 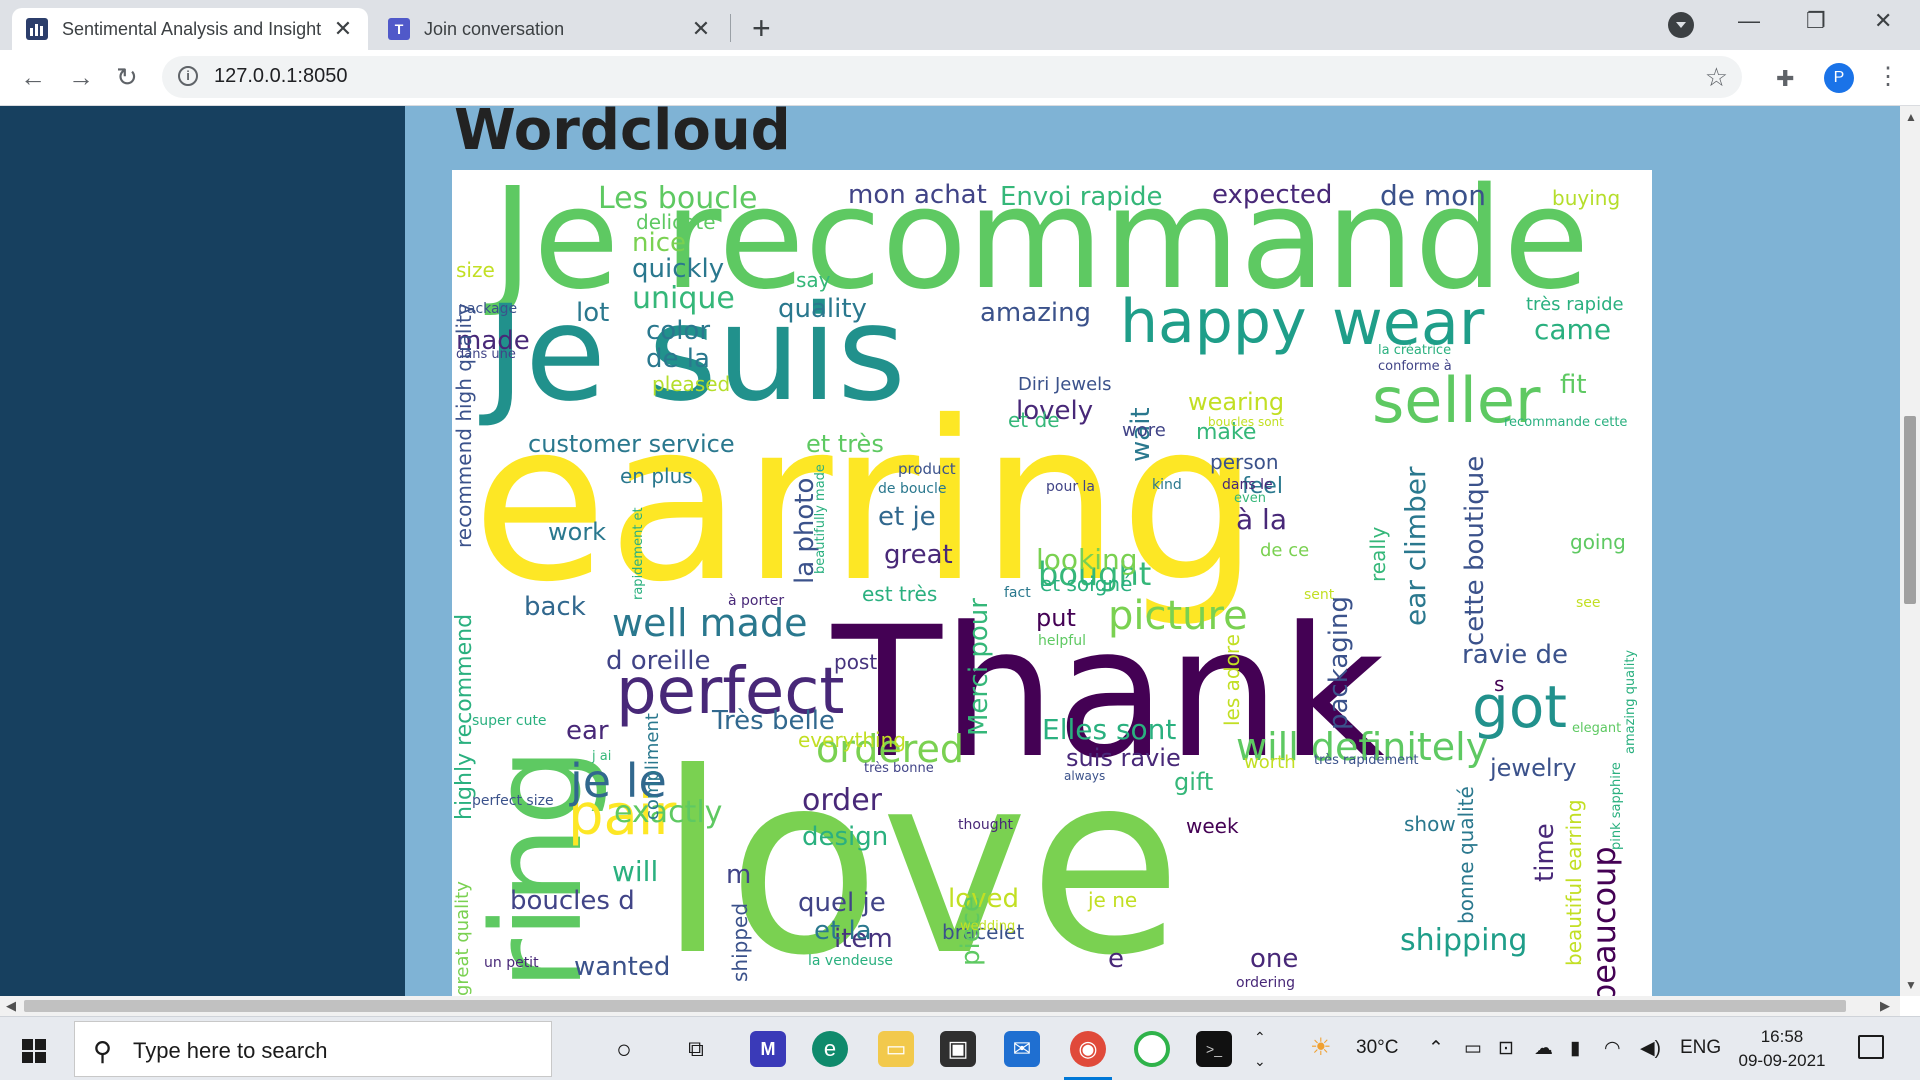 I want to click on wordcloud-word: looking, so click(x=1087, y=559).